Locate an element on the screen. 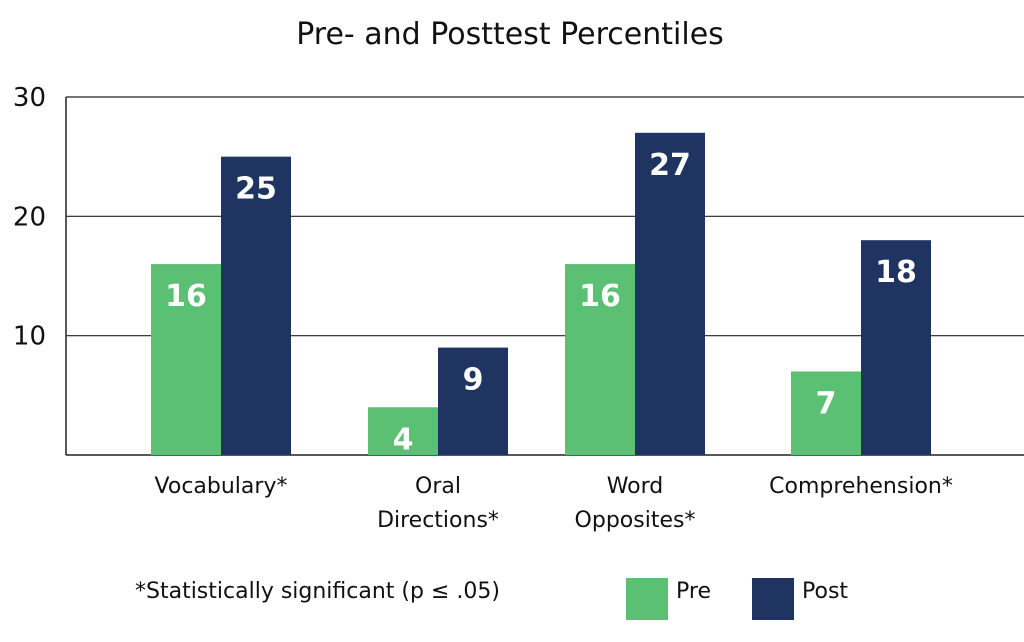 This screenshot has width=1024, height=642. x-tick-label: Opposites* is located at coordinates (635, 520).